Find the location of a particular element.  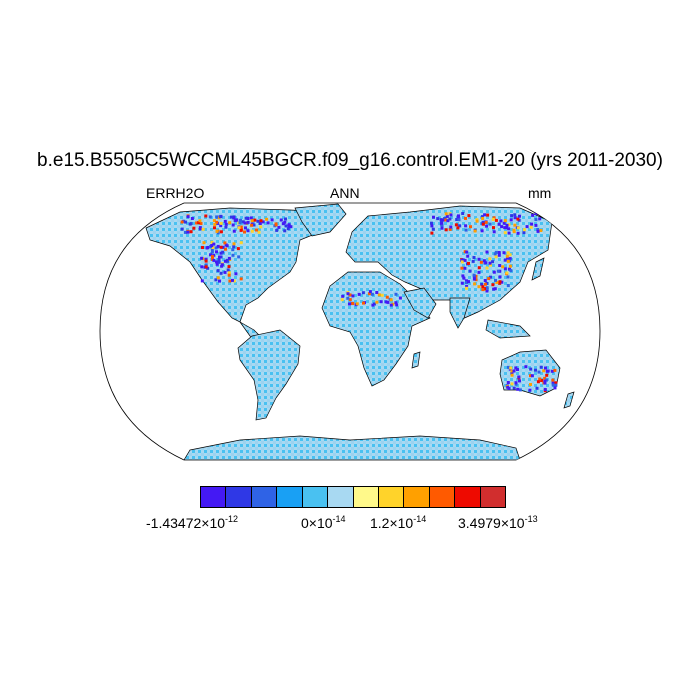

data-speckles is located at coordinates (369, 302).